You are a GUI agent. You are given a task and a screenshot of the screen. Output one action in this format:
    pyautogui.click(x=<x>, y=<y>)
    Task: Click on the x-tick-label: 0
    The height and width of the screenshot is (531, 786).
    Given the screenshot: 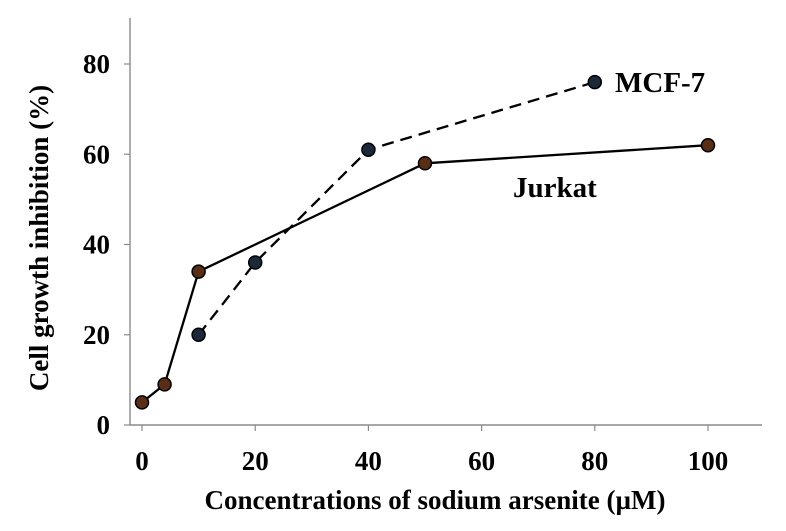 What is the action you would take?
    pyautogui.click(x=142, y=461)
    